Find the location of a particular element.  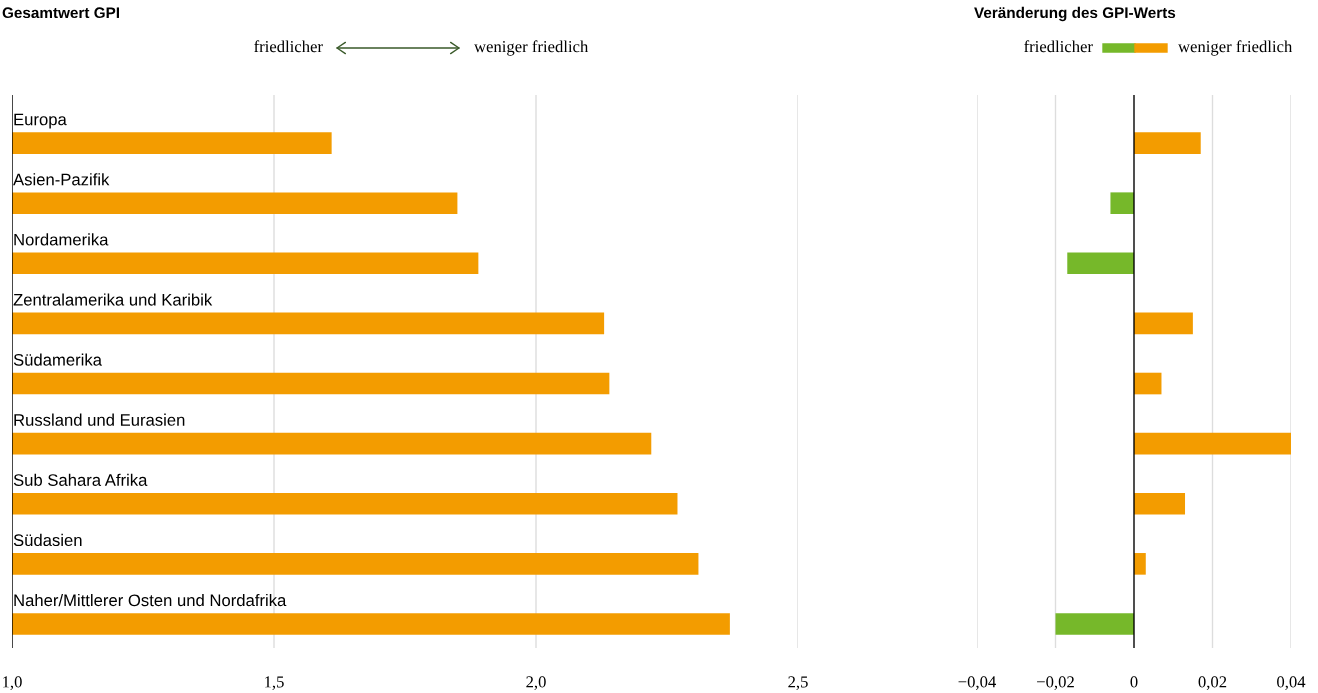

chart-title: Gesamtwert GPI is located at coordinates (60, 13).